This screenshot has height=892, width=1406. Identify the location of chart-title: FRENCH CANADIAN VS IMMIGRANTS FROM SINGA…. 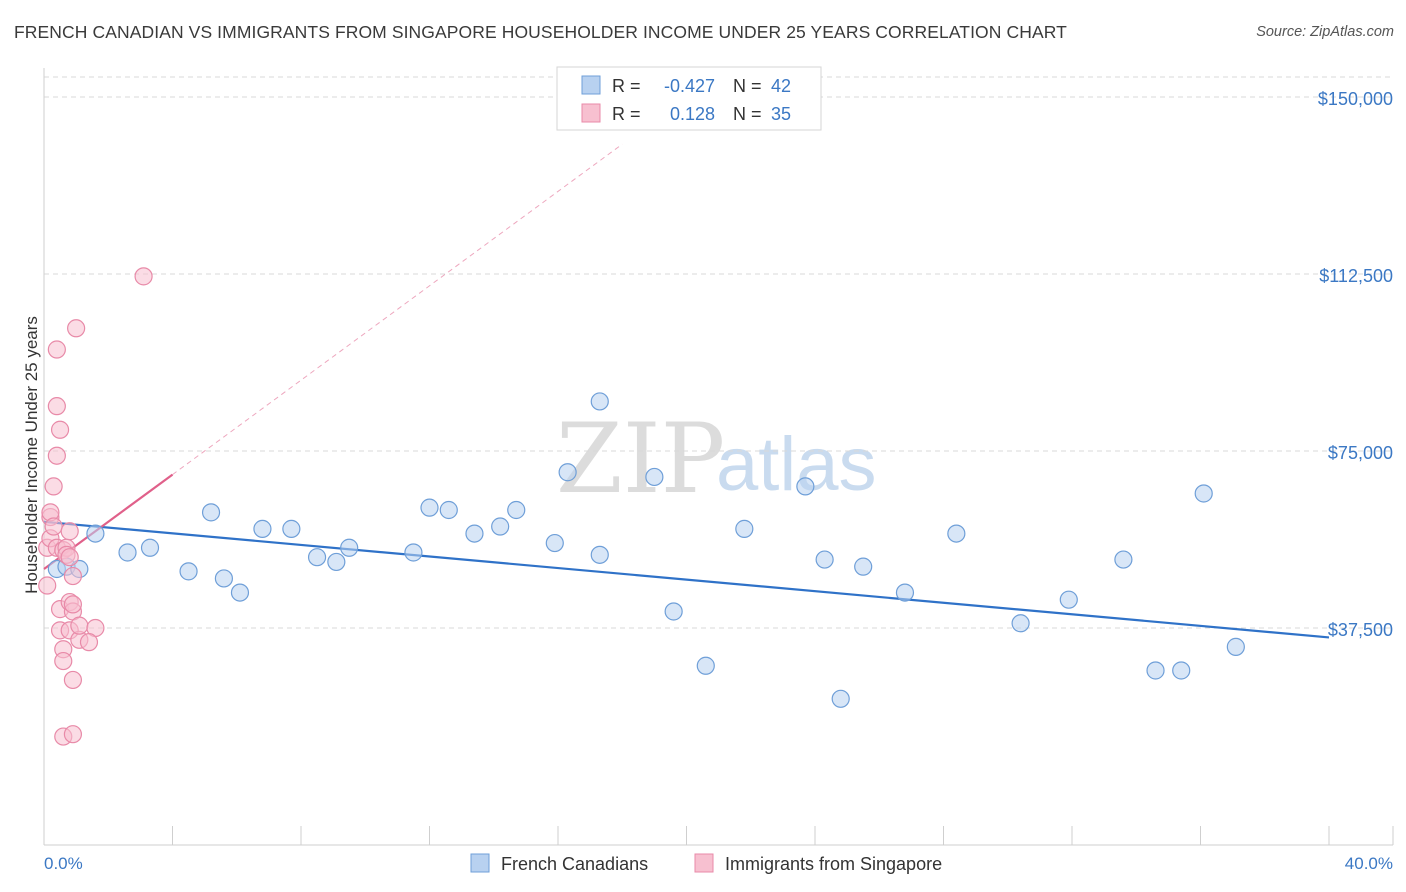
(540, 32).